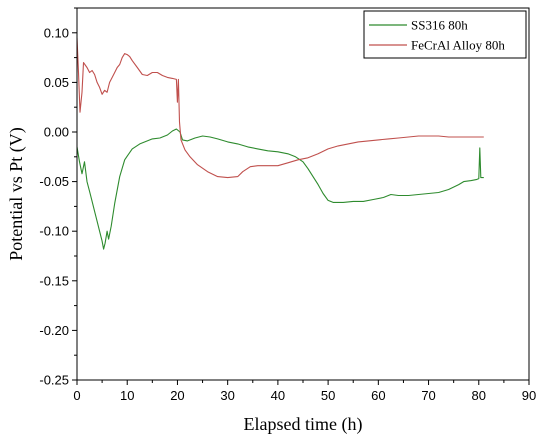  I want to click on x-tick-label: 0, so click(76, 395).